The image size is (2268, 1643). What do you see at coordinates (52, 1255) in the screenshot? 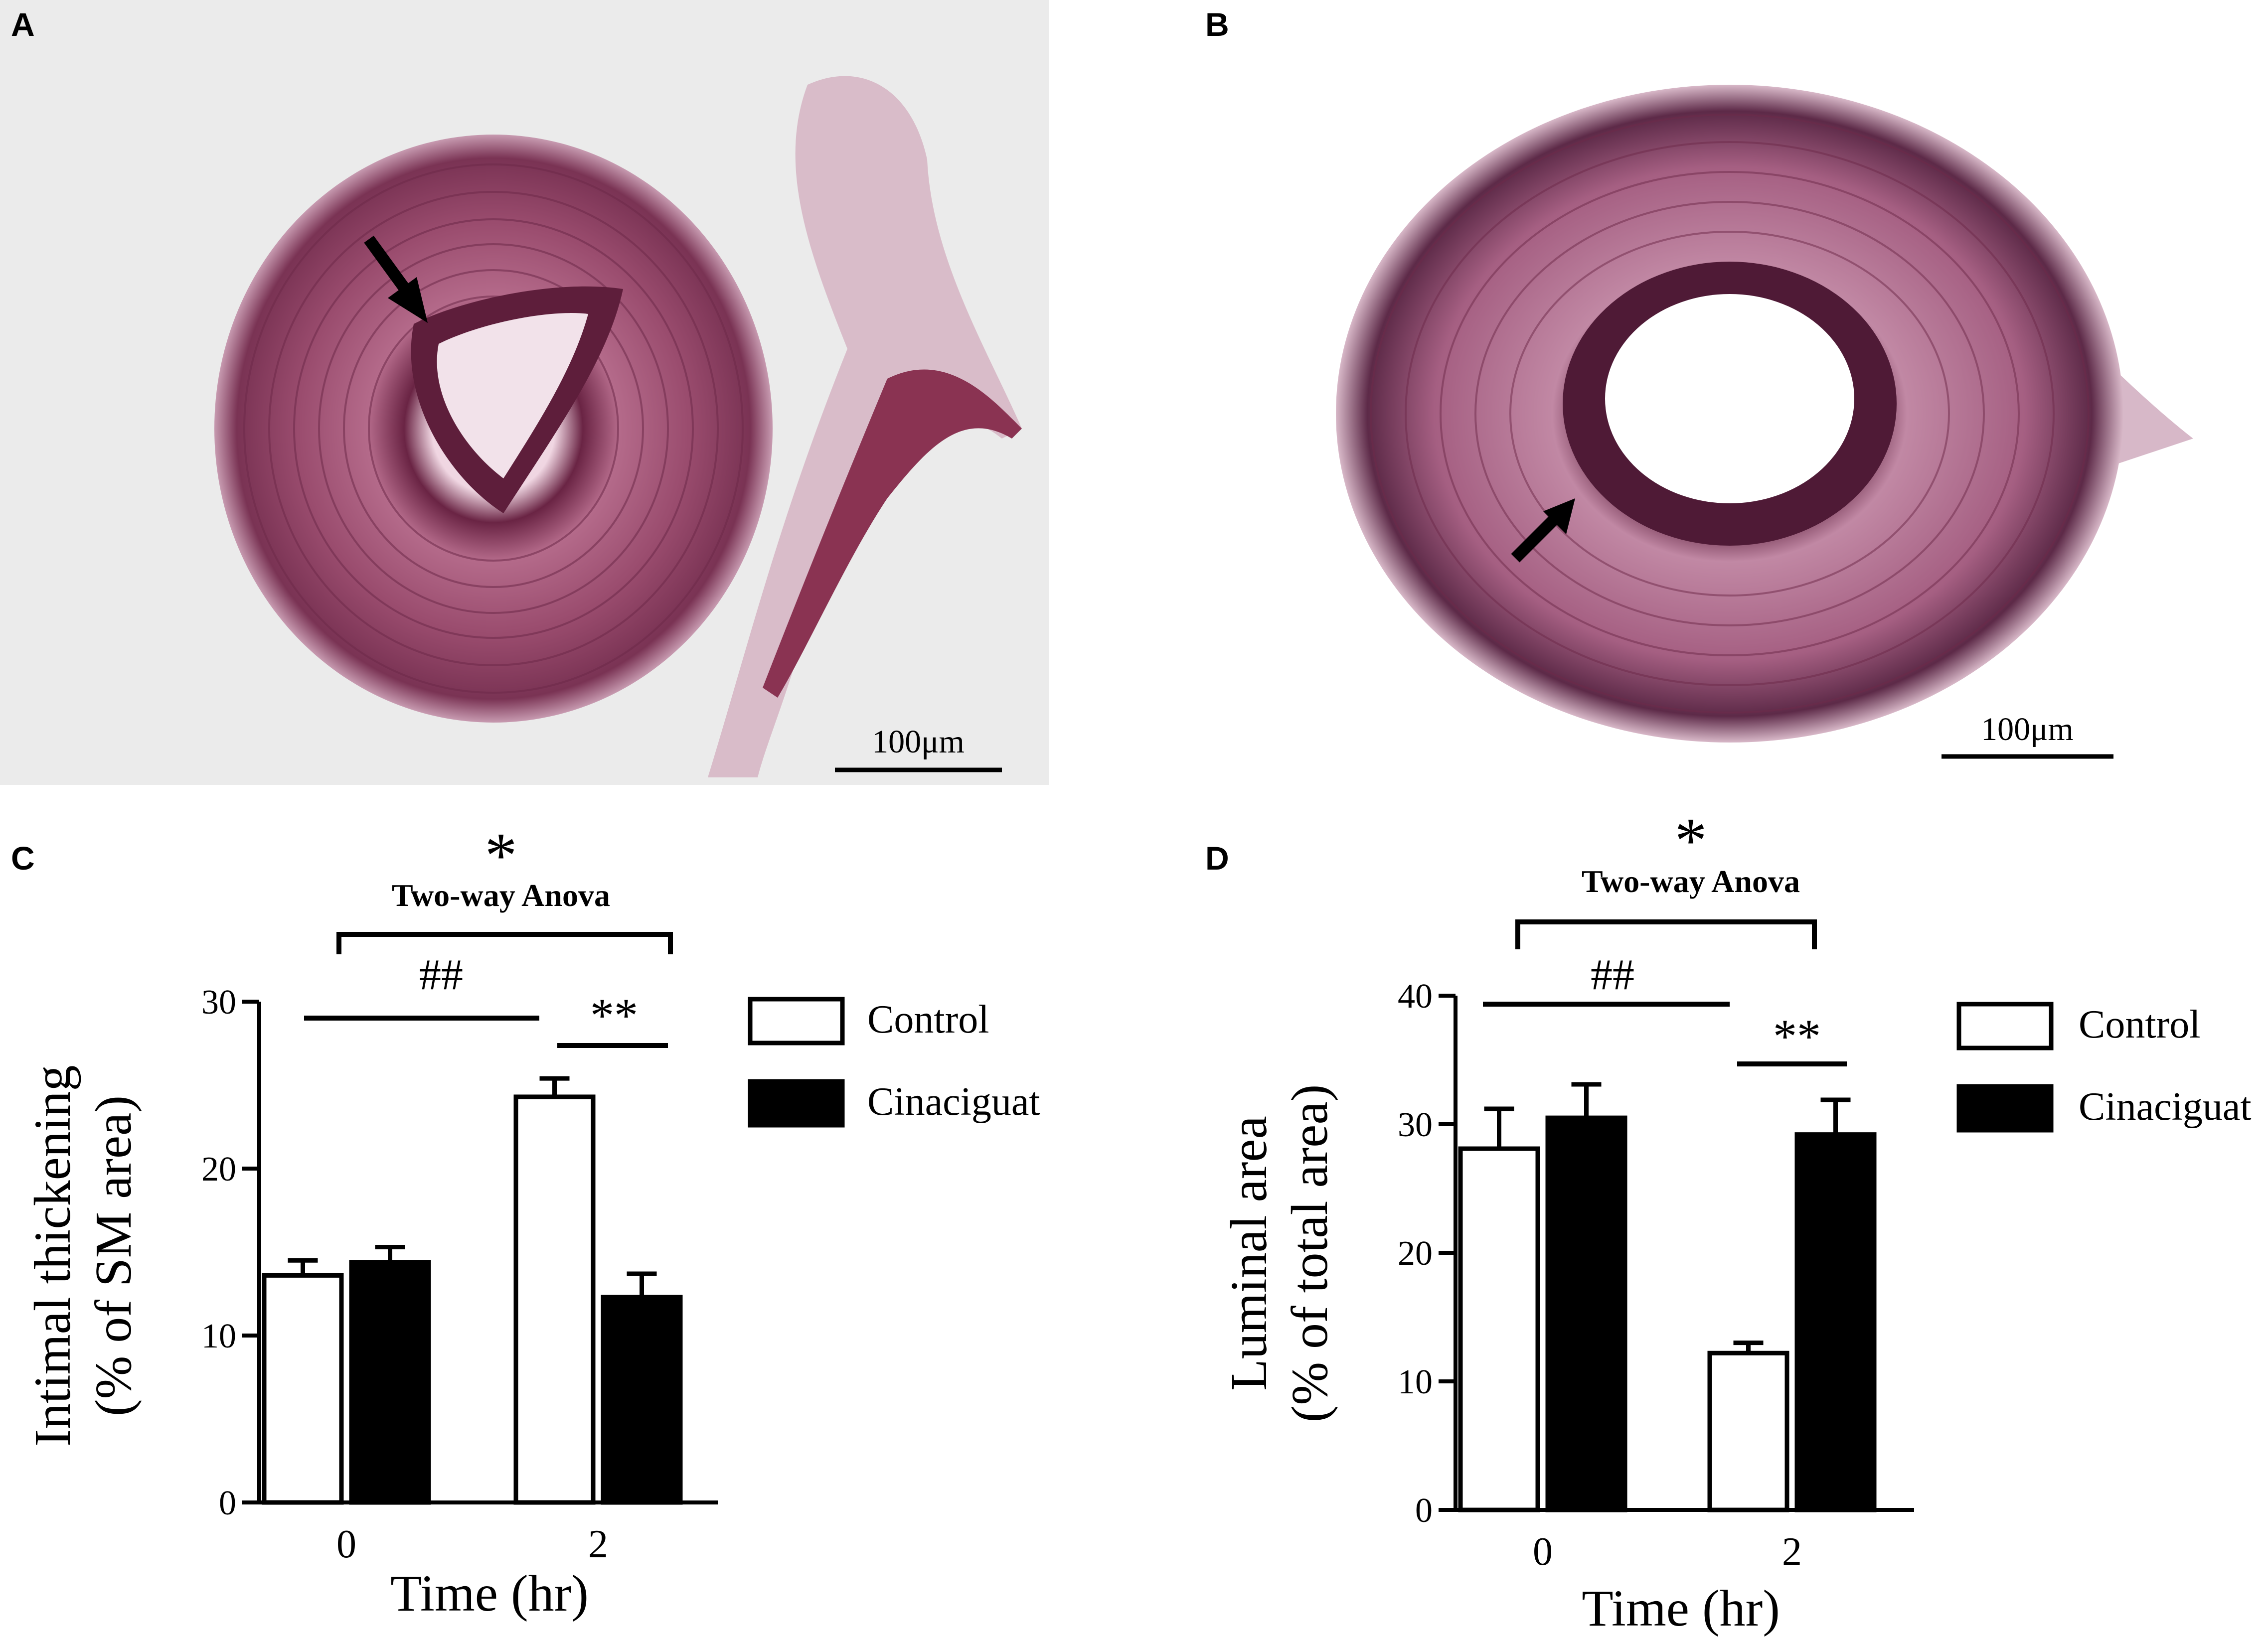
I see `y-axis-title-line1: Intimal thickening` at bounding box center [52, 1255].